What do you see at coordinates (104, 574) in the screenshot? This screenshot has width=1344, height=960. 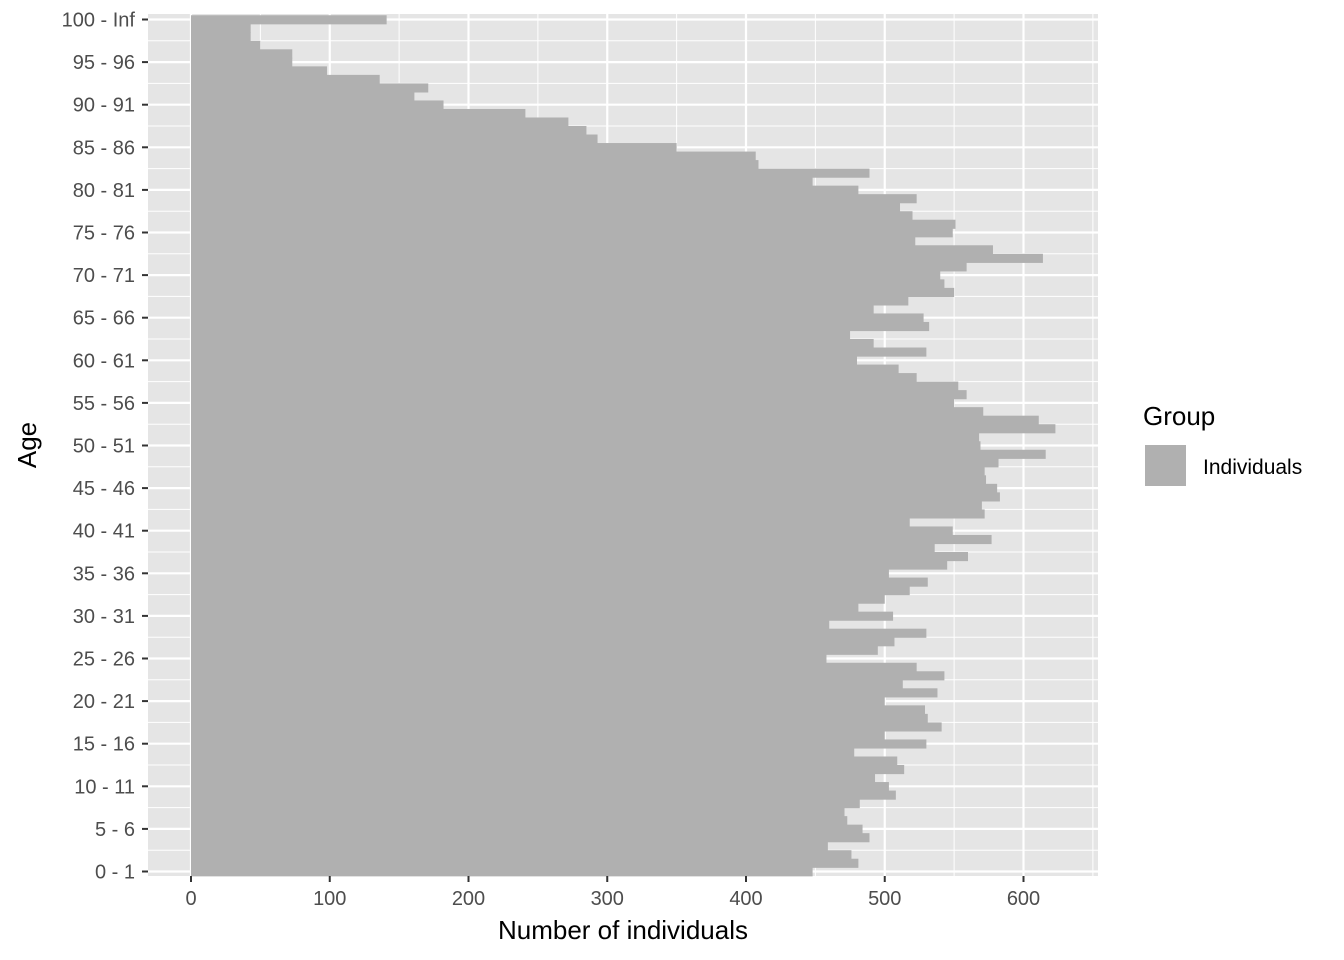 I see `y-tick-label: 35 - 36` at bounding box center [104, 574].